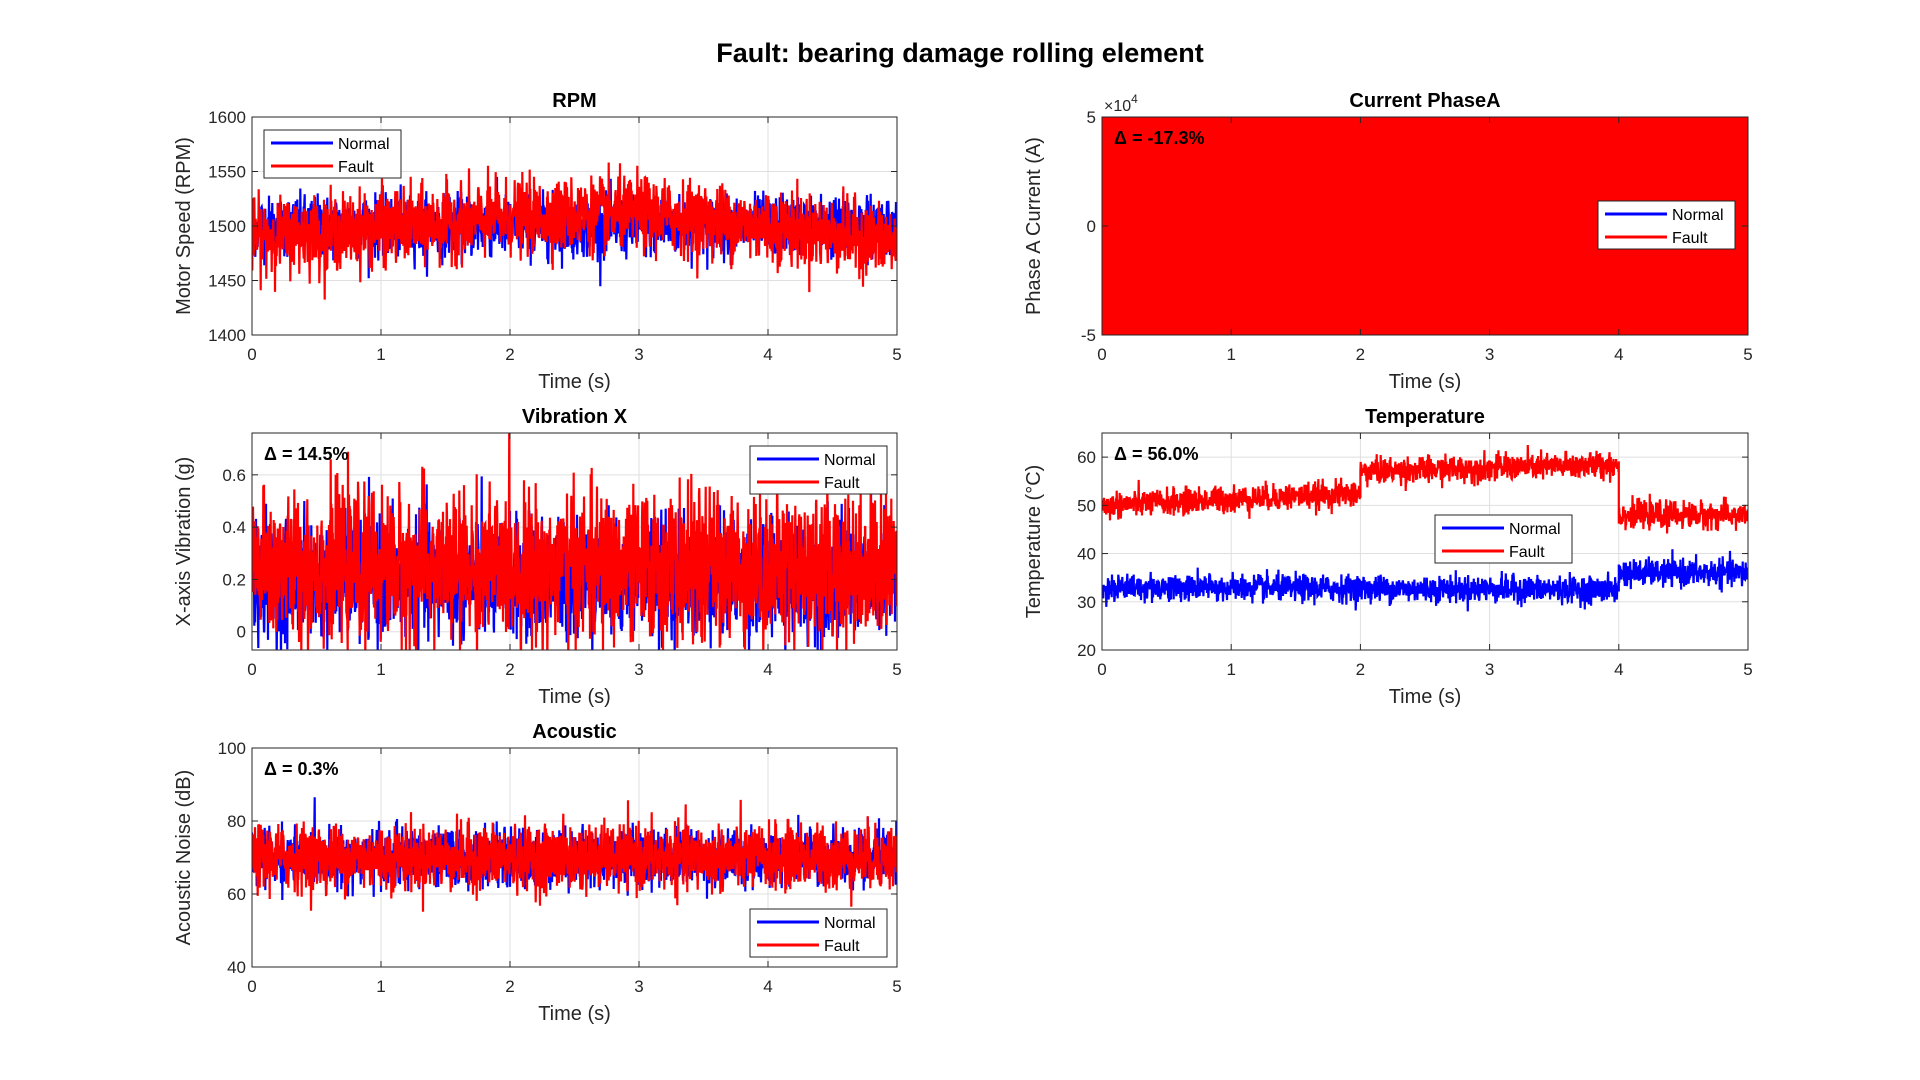 The width and height of the screenshot is (1920, 1080). What do you see at coordinates (1034, 226) in the screenshot?
I see `y-axis-label: Phase A Current (A)` at bounding box center [1034, 226].